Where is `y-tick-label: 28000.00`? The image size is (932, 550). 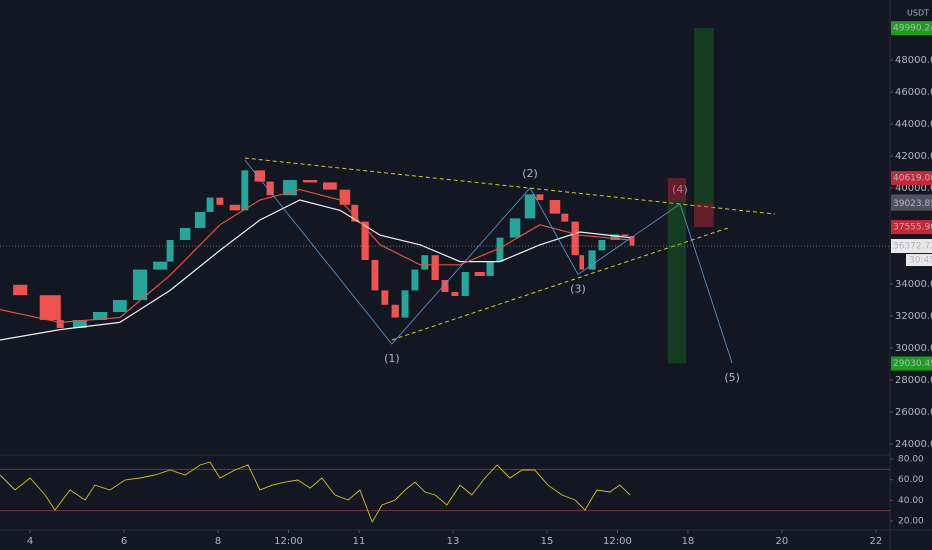
y-tick-label: 28000.00 is located at coordinates (913, 380).